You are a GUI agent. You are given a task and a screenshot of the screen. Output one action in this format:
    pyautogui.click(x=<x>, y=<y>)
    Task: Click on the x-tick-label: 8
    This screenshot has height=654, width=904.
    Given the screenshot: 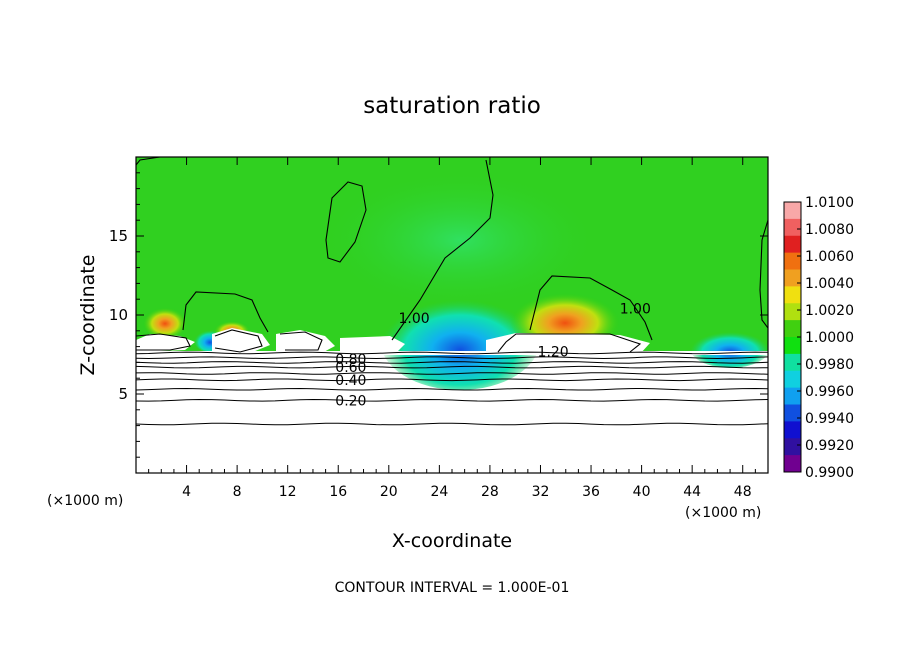 What is the action you would take?
    pyautogui.click(x=237, y=492)
    